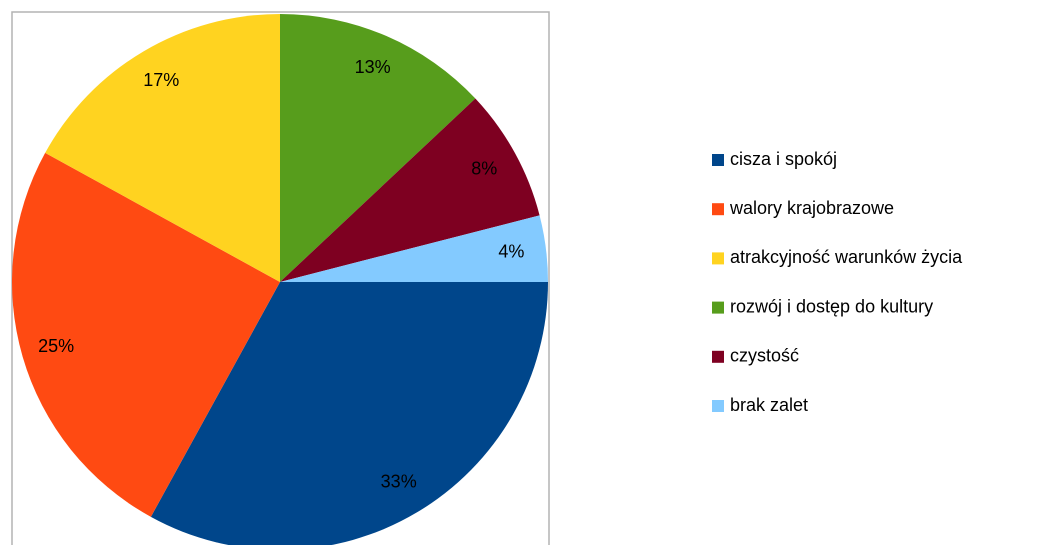 The image size is (1059, 545). I want to click on legend-label: rozwój i dostęp do kultury, so click(831, 306).